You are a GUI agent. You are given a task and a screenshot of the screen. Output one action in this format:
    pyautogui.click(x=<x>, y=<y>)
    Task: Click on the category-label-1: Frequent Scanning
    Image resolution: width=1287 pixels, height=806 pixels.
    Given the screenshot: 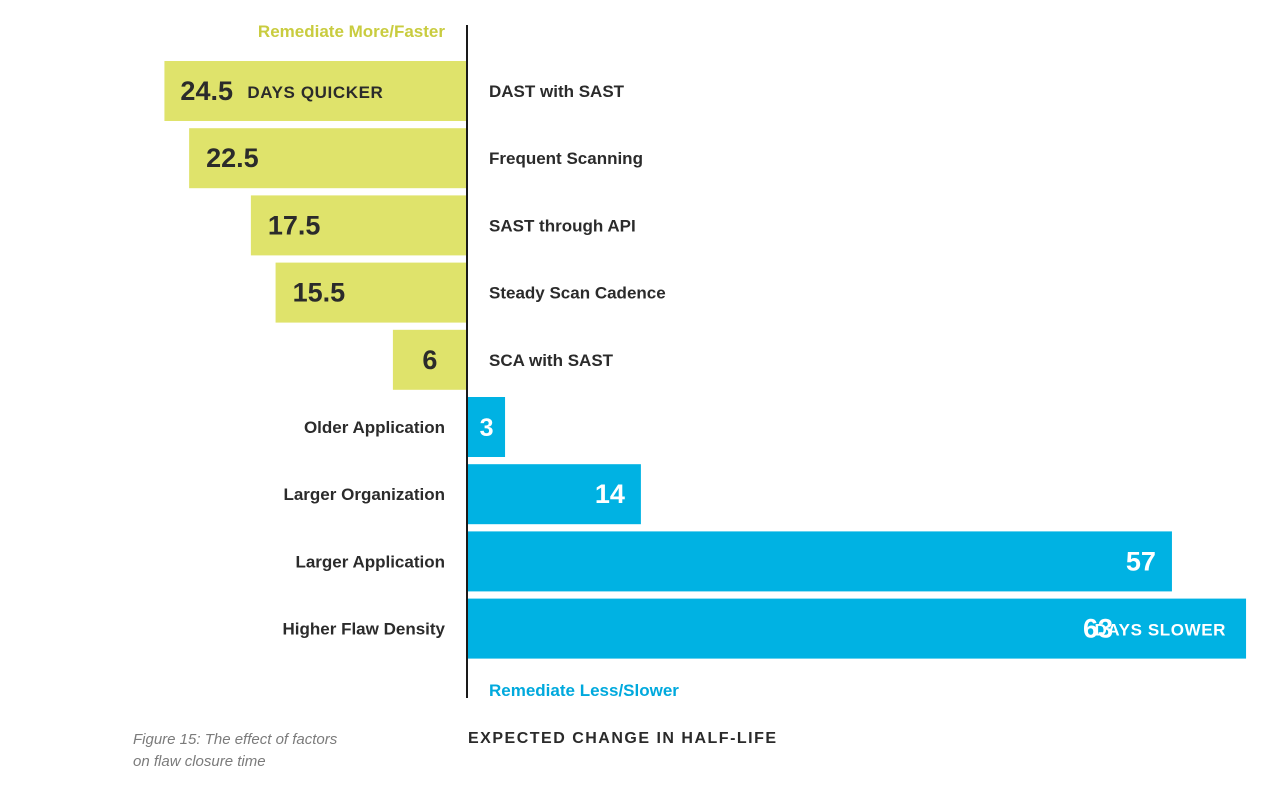 What is the action you would take?
    pyautogui.click(x=566, y=158)
    